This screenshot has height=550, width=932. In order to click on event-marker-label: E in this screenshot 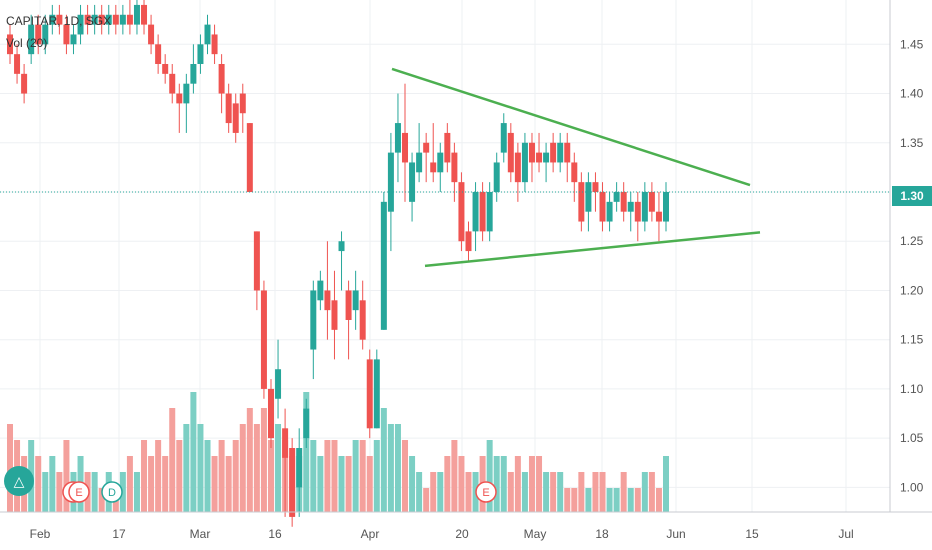, I will do `click(485, 493)`.